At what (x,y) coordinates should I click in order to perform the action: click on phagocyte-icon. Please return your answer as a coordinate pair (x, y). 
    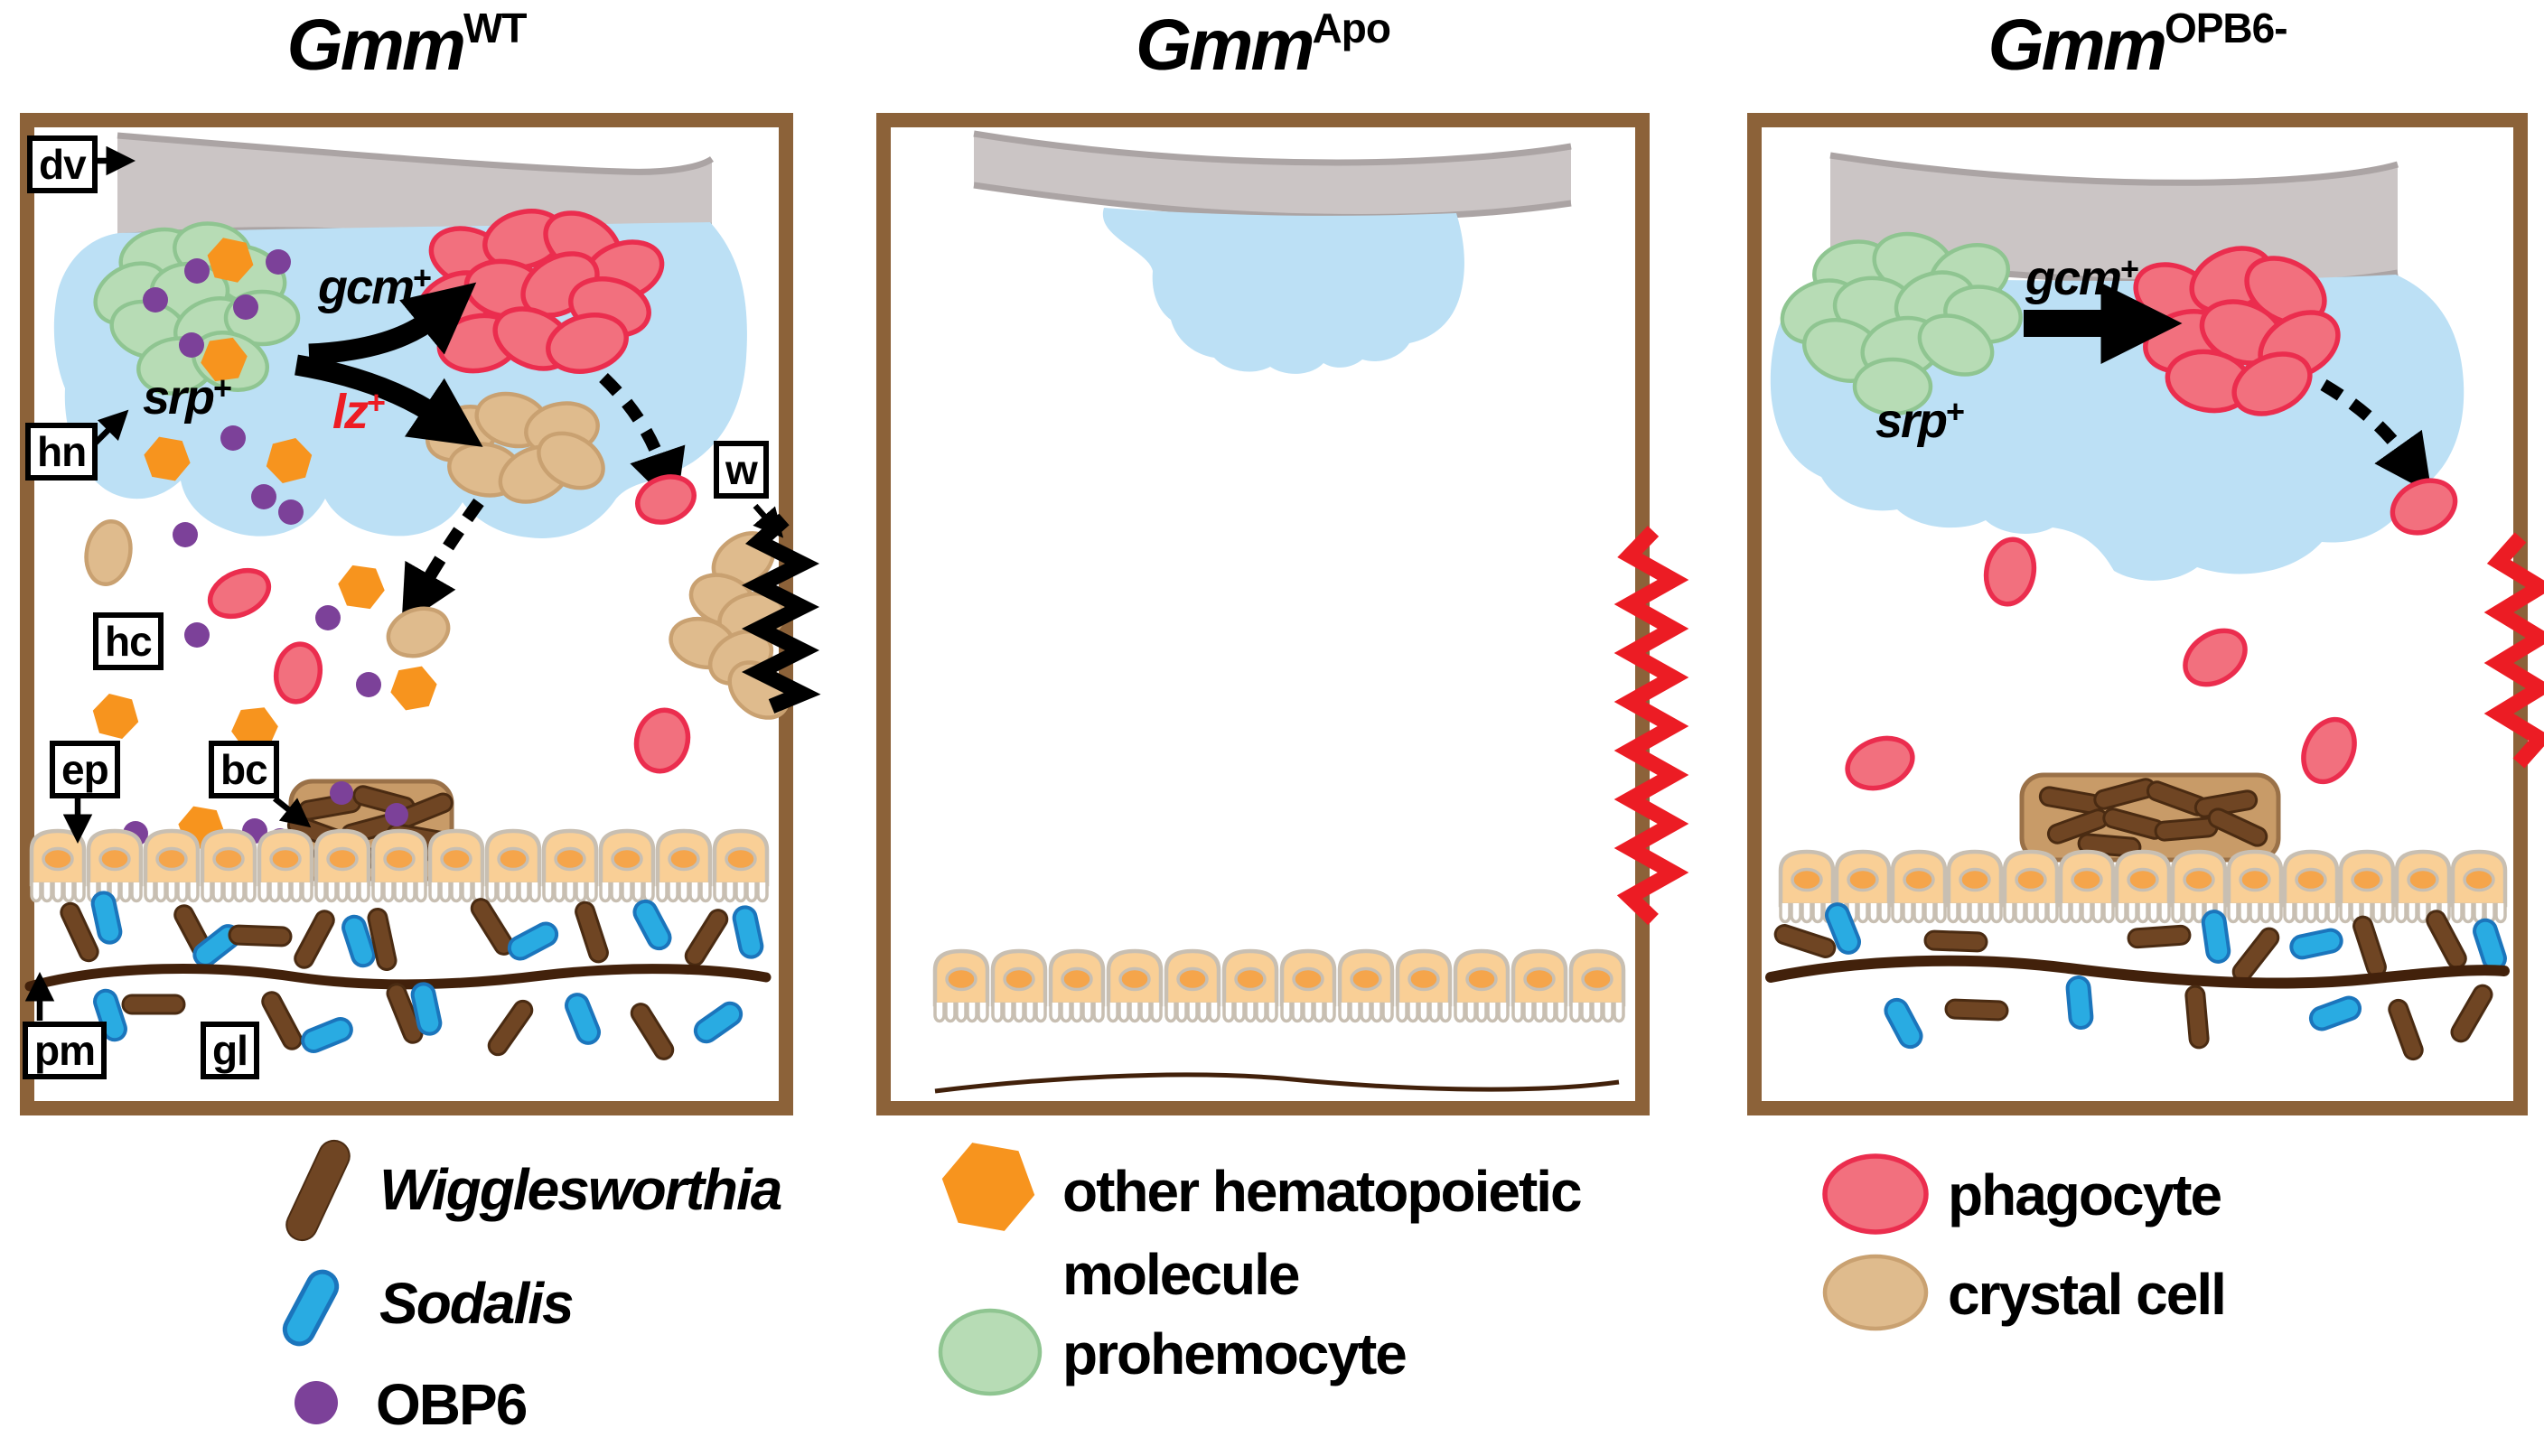
    Looking at the image, I should click on (1875, 1194).